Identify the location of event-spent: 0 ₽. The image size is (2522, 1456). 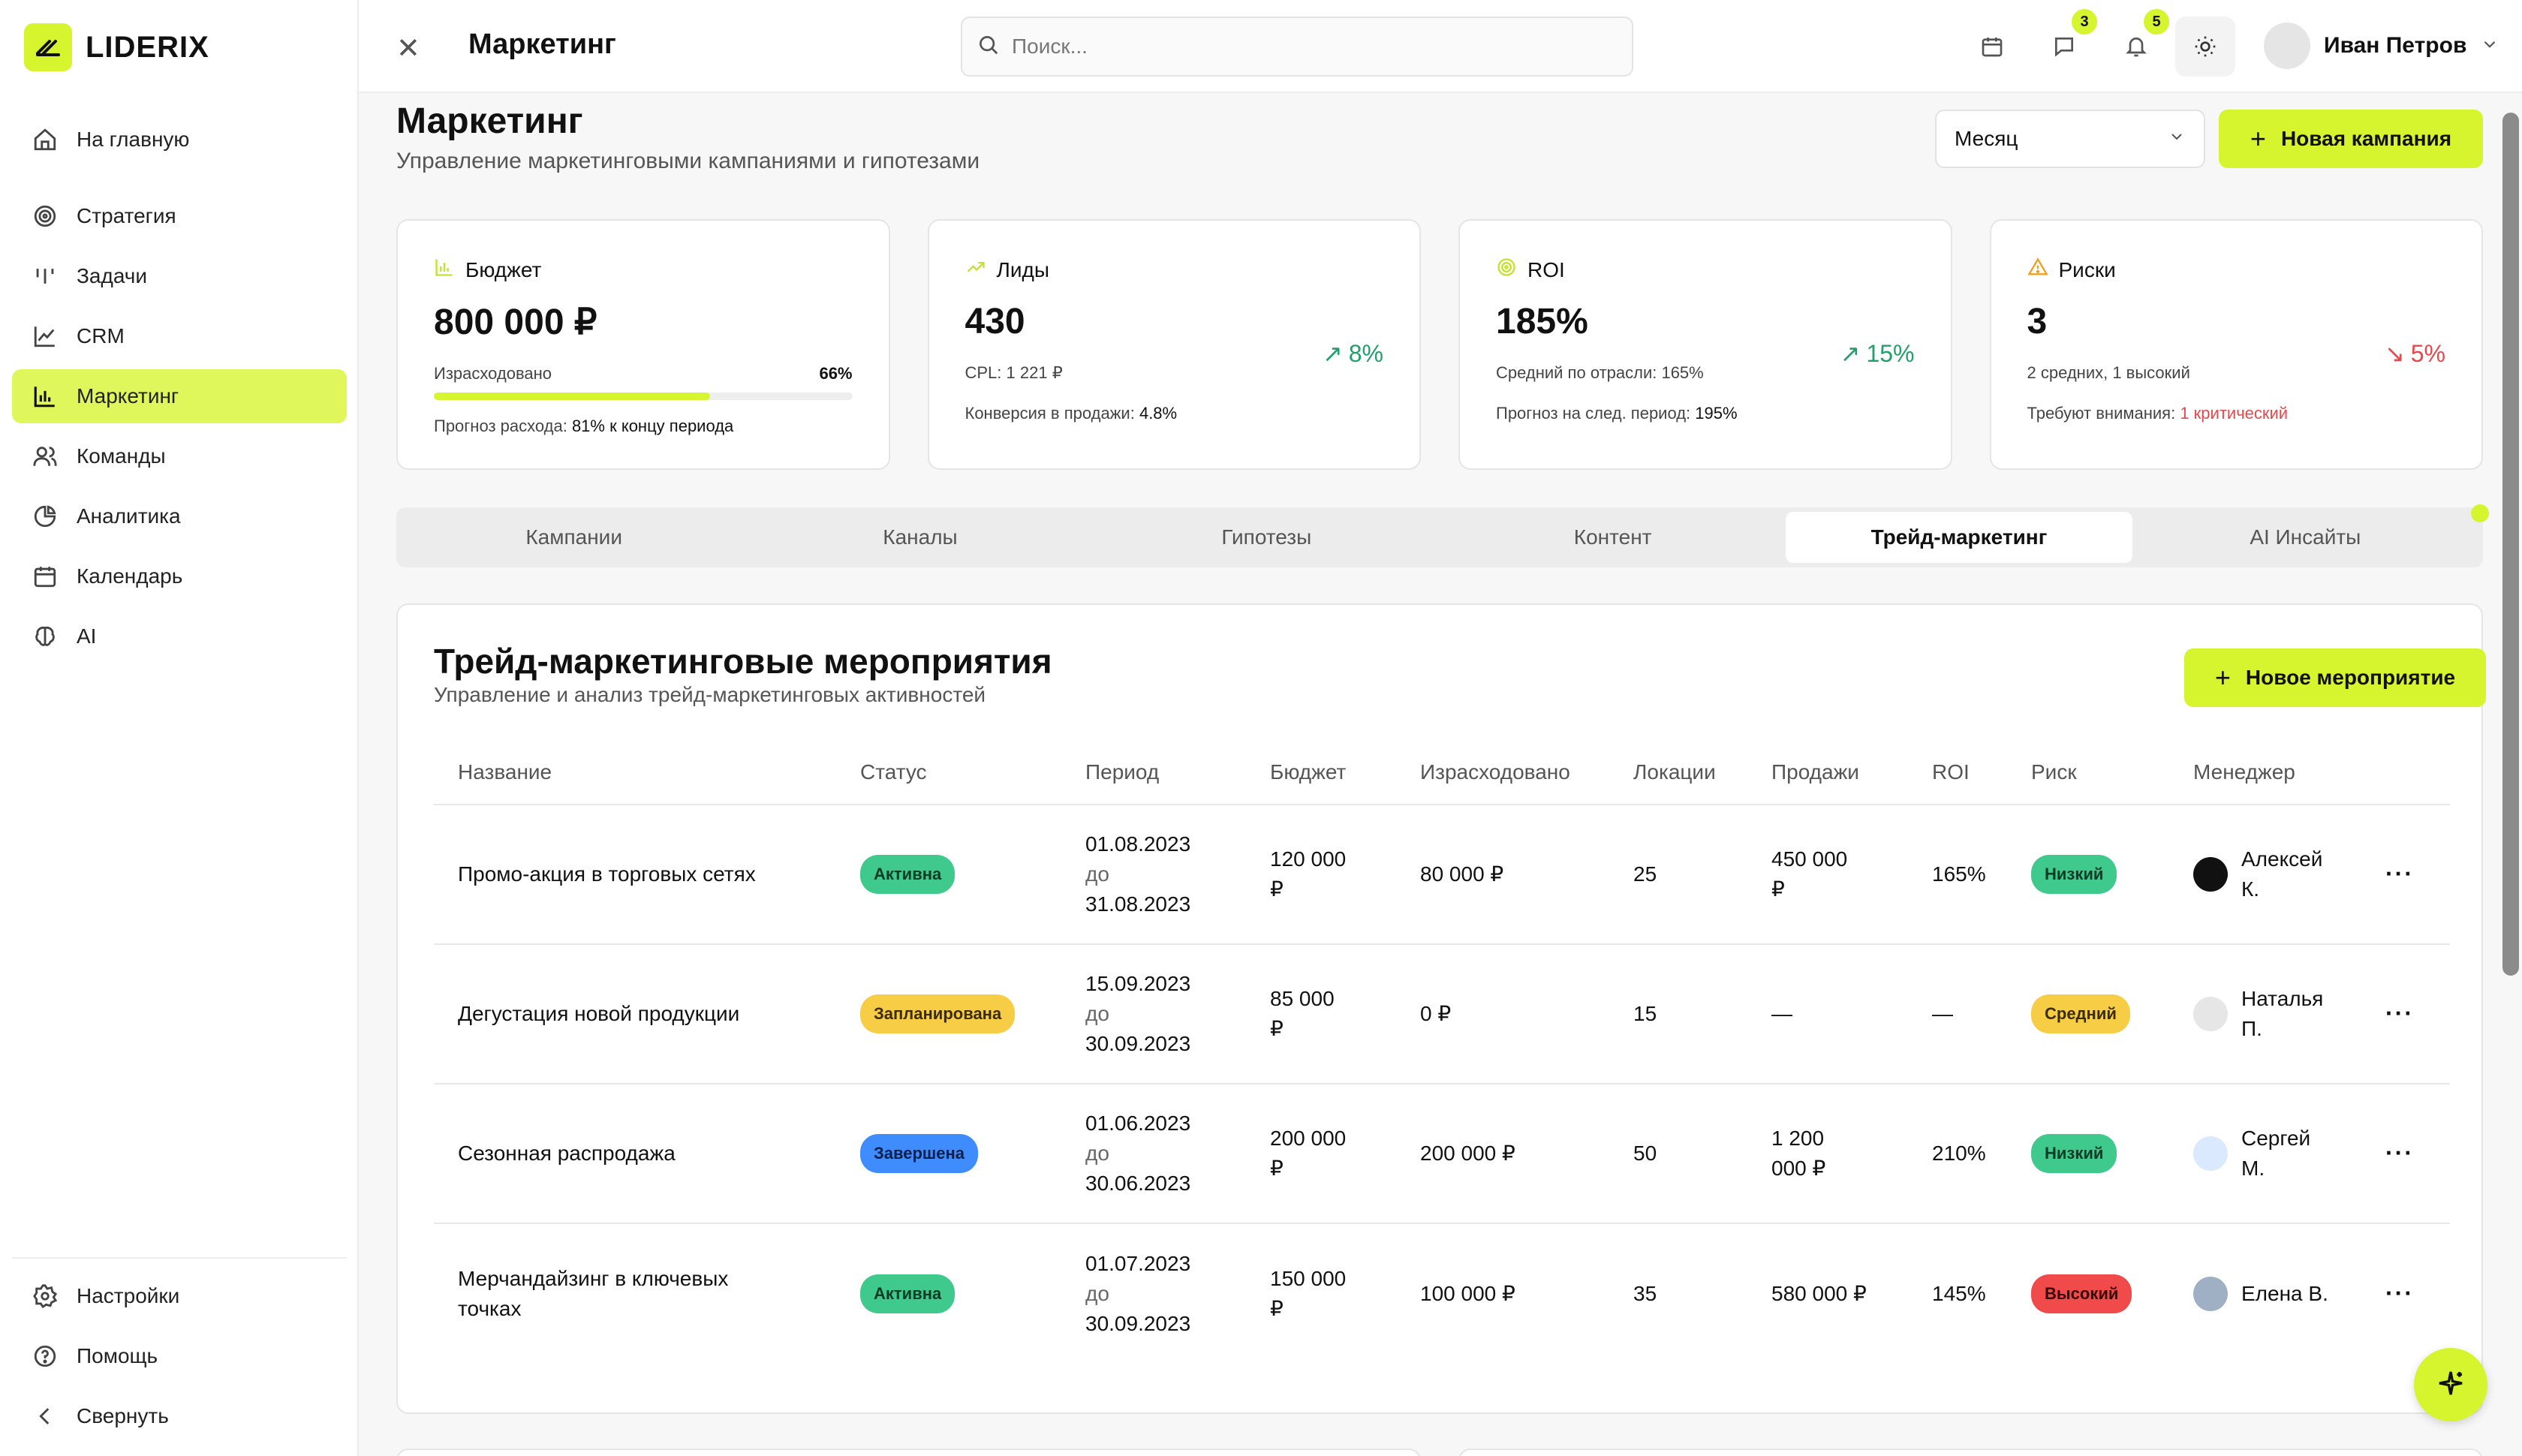
(1502, 1014).